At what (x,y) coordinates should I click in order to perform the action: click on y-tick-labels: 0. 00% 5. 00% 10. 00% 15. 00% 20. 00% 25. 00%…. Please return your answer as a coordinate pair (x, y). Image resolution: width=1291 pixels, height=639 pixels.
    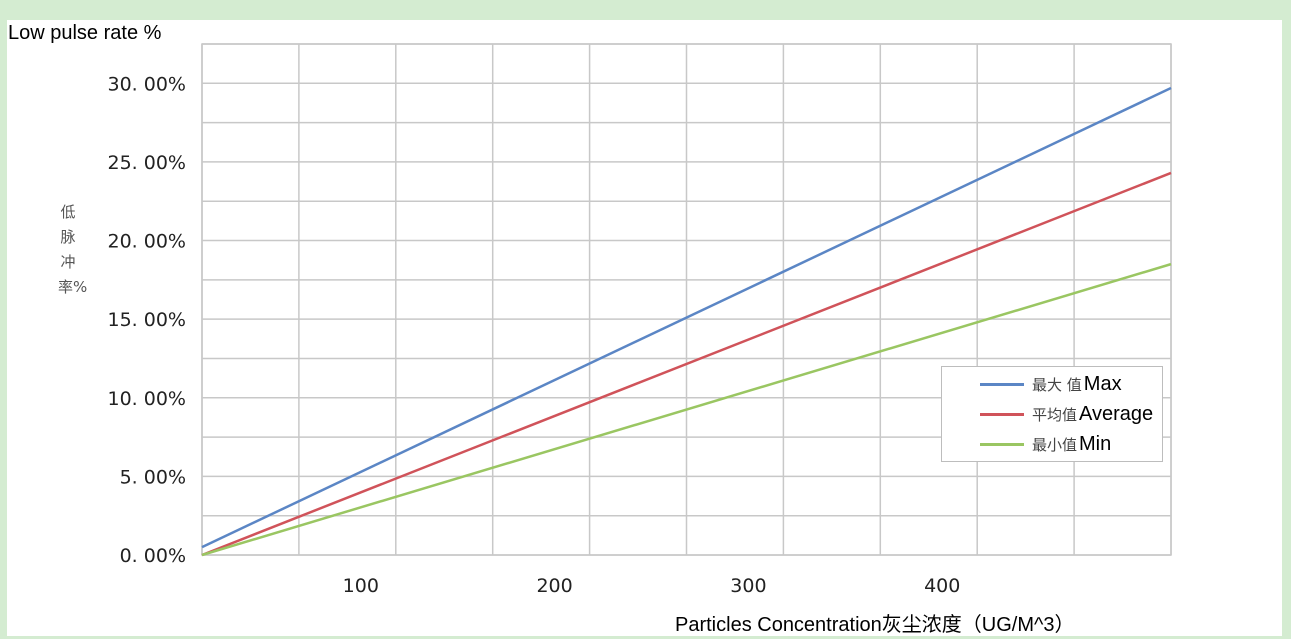
    Looking at the image, I should click on (147, 320).